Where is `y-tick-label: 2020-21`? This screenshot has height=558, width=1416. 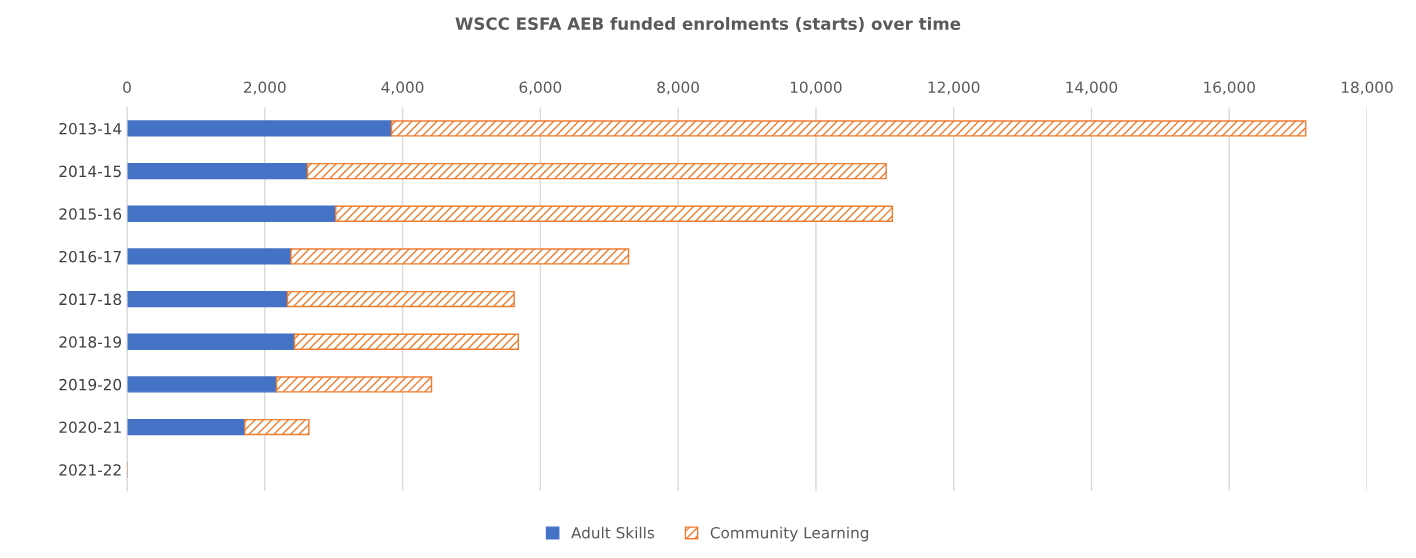 y-tick-label: 2020-21 is located at coordinates (90, 427).